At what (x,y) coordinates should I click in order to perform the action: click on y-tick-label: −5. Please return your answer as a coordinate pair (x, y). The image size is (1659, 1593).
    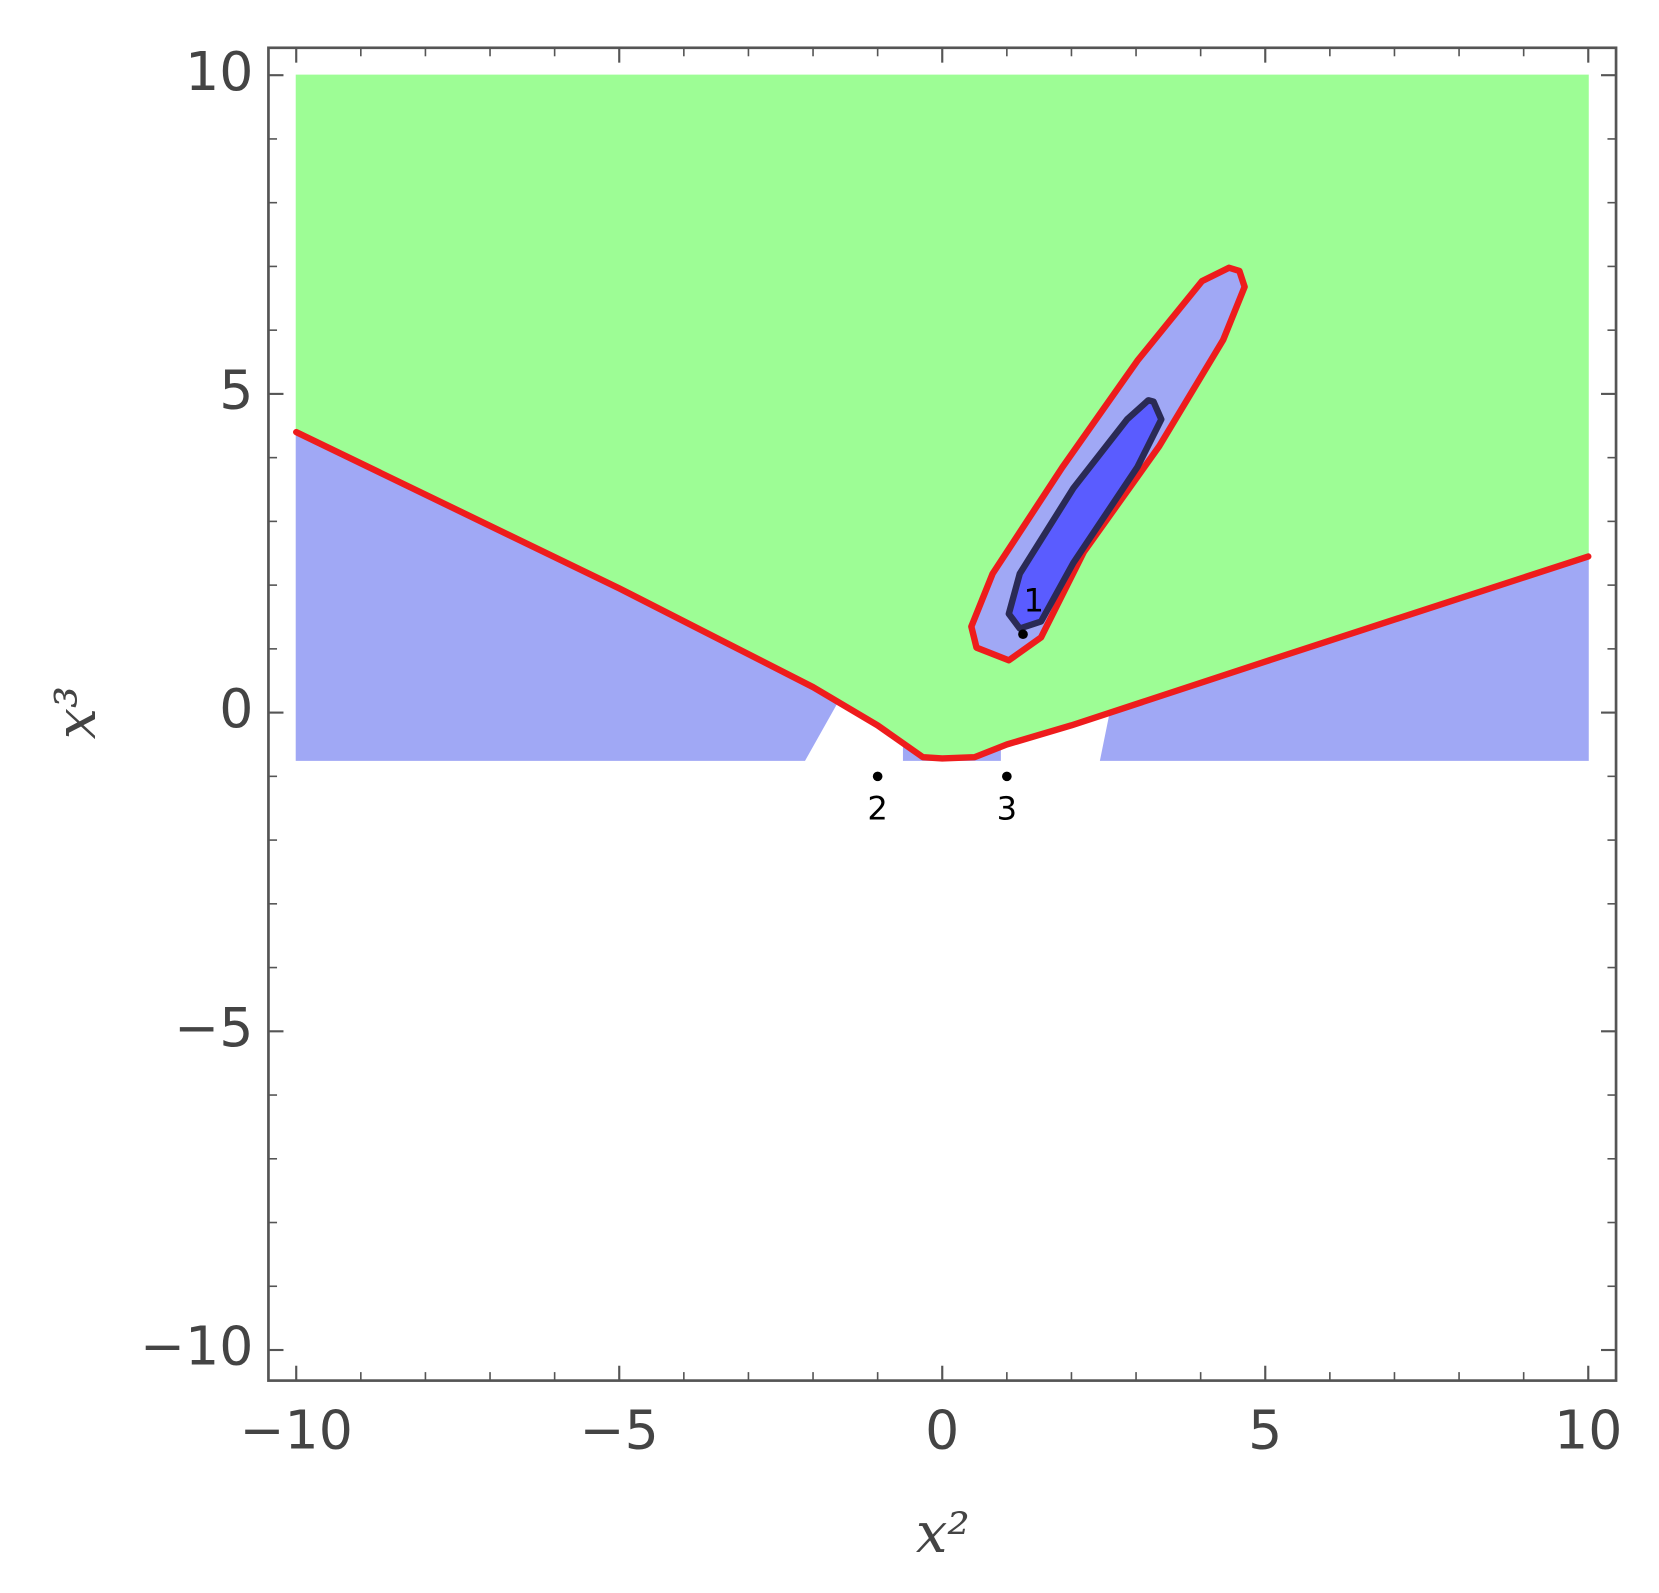
    Looking at the image, I should click on (213, 1027).